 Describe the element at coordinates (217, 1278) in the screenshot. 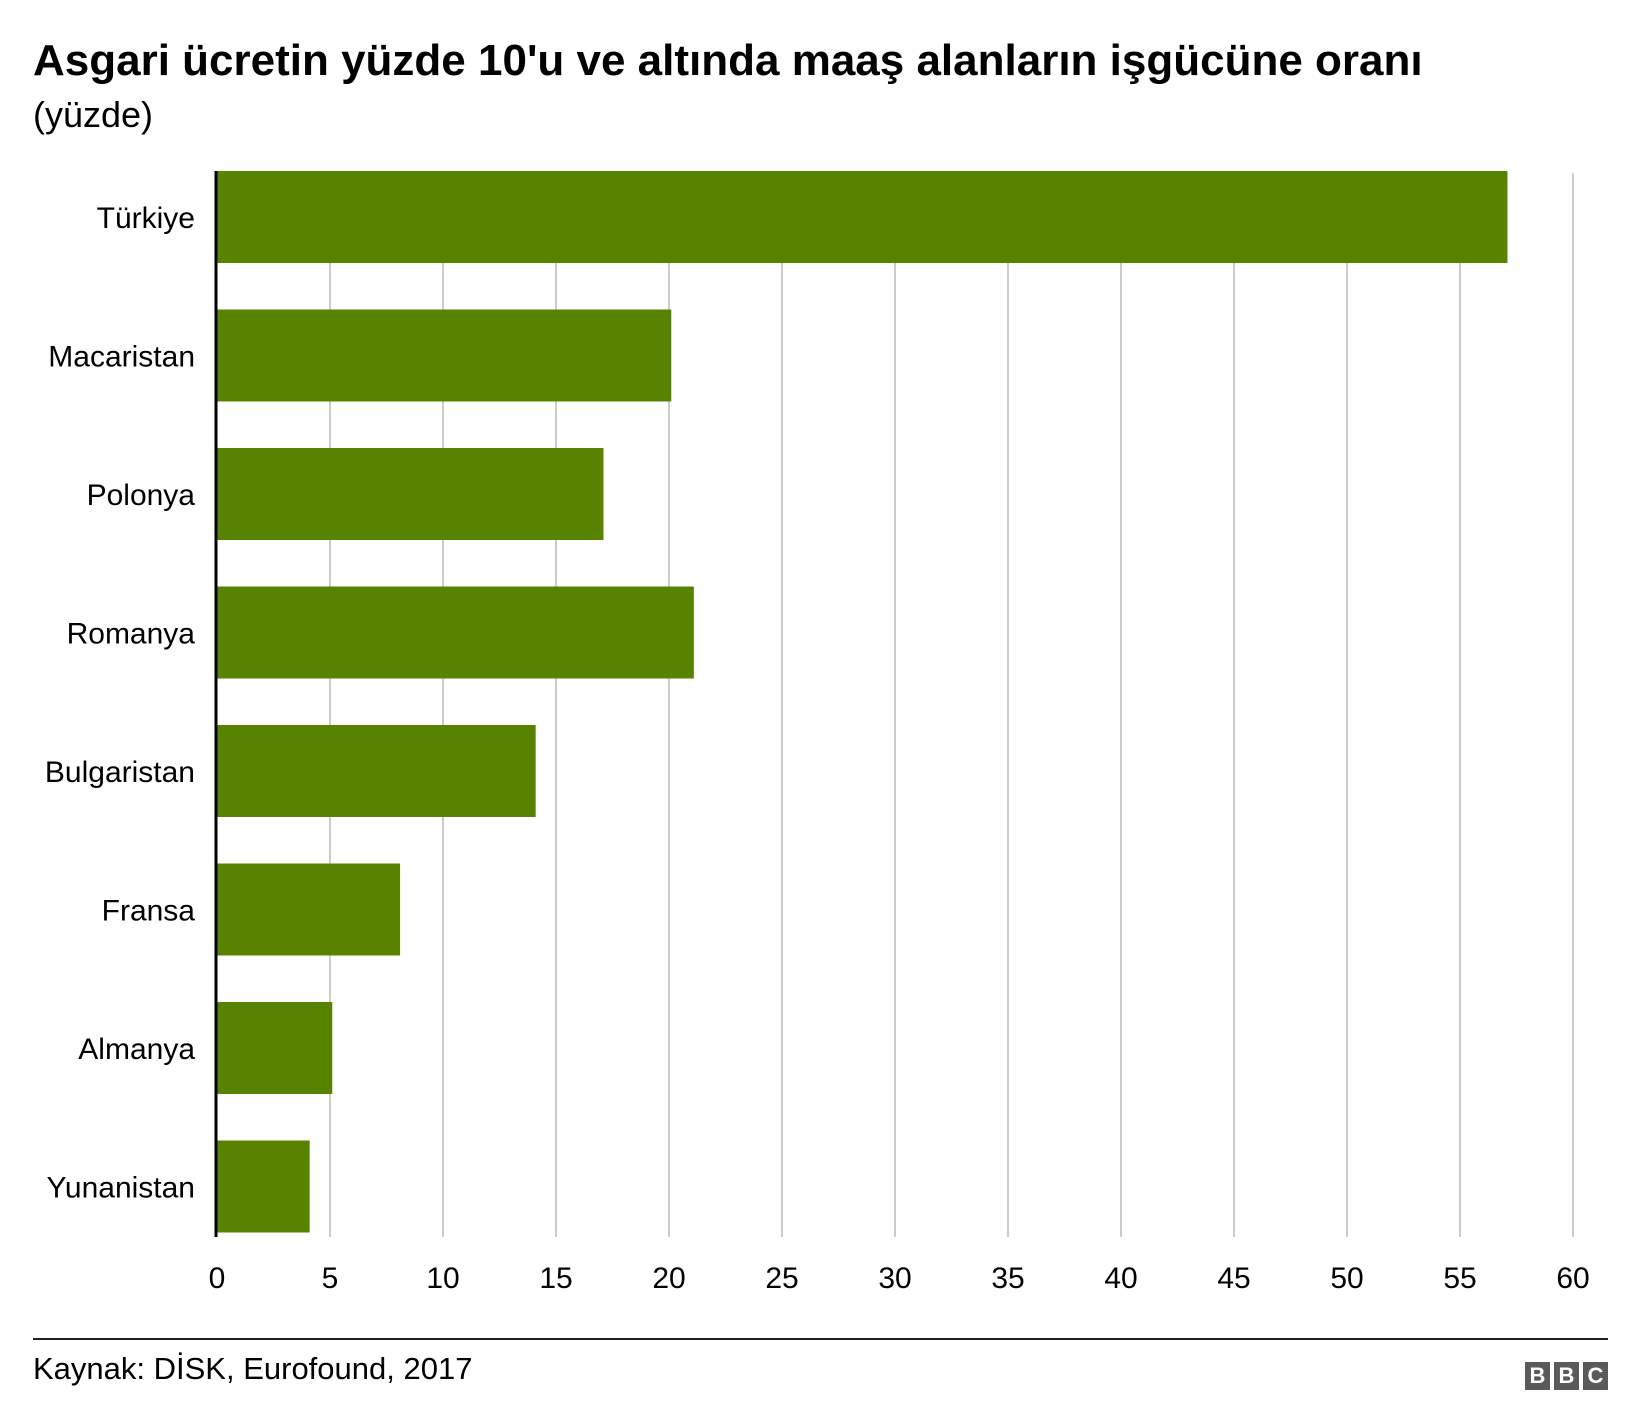

I see `x-tick-label: 0` at that location.